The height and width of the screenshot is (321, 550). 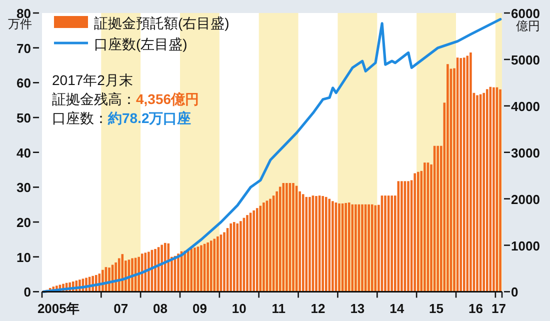 I want to click on x-tick-label: 17, so click(x=498, y=308).